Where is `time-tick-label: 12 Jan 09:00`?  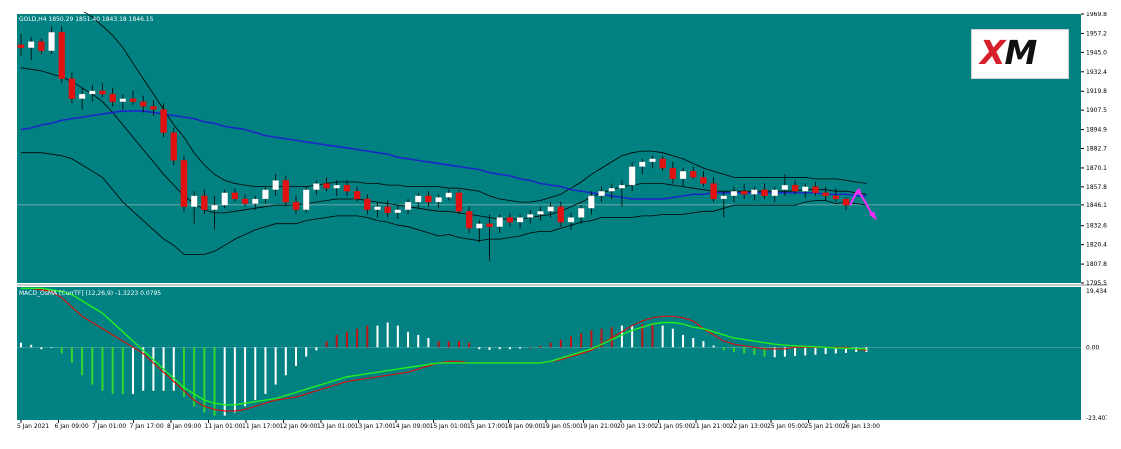
time-tick-label: 12 Jan 09:00 is located at coordinates (299, 426).